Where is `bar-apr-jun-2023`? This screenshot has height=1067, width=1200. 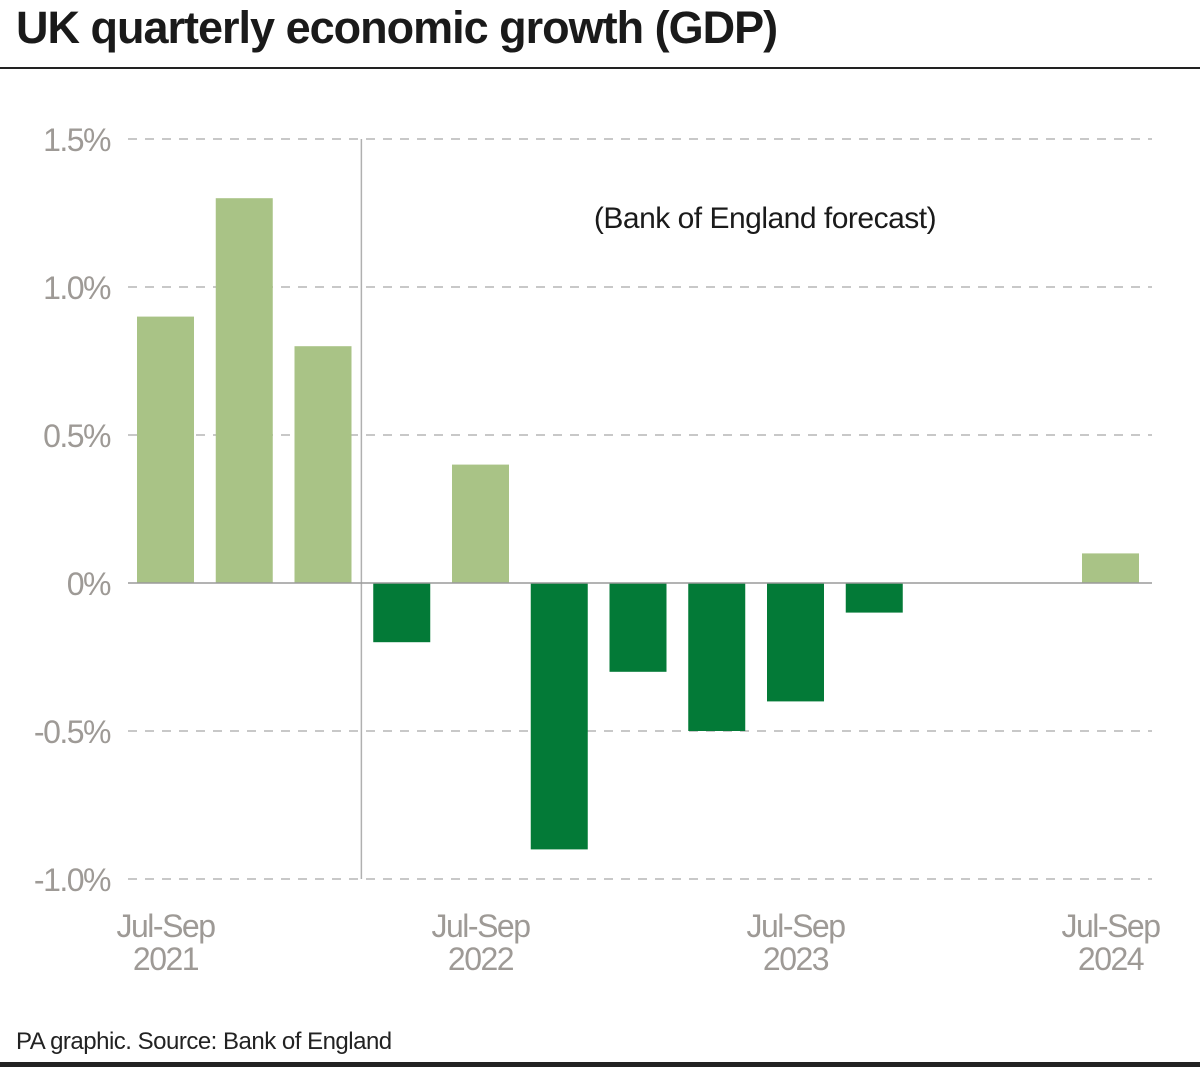 bar-apr-jun-2023 is located at coordinates (717, 657).